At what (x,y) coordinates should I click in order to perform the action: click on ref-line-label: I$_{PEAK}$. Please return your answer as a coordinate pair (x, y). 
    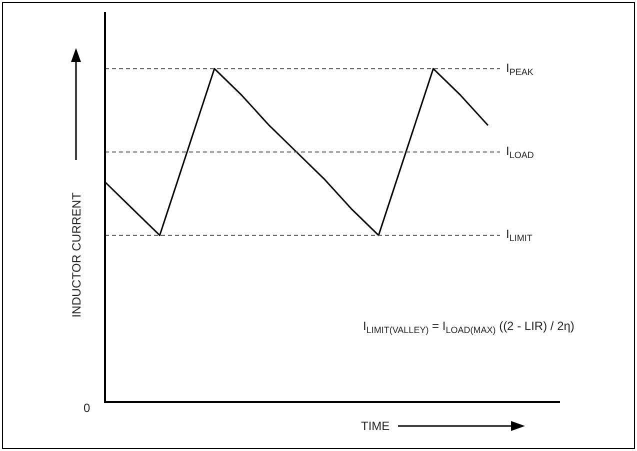
    Looking at the image, I should click on (520, 68).